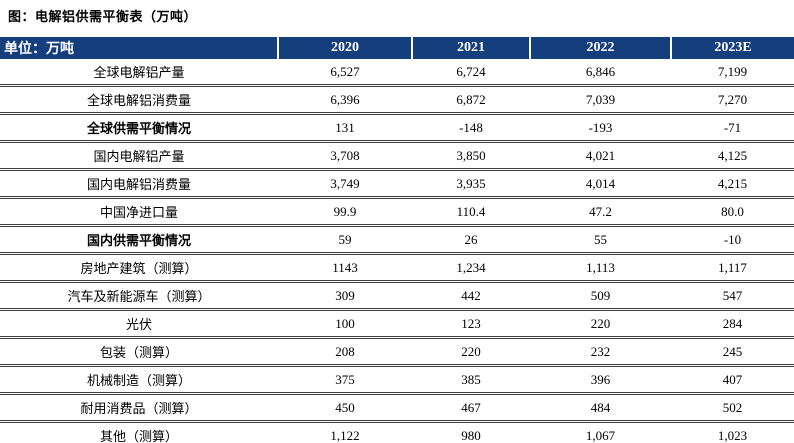 The image size is (794, 443). Describe the element at coordinates (732, 184) in the screenshot. I see `cell-value: 4,215` at that location.